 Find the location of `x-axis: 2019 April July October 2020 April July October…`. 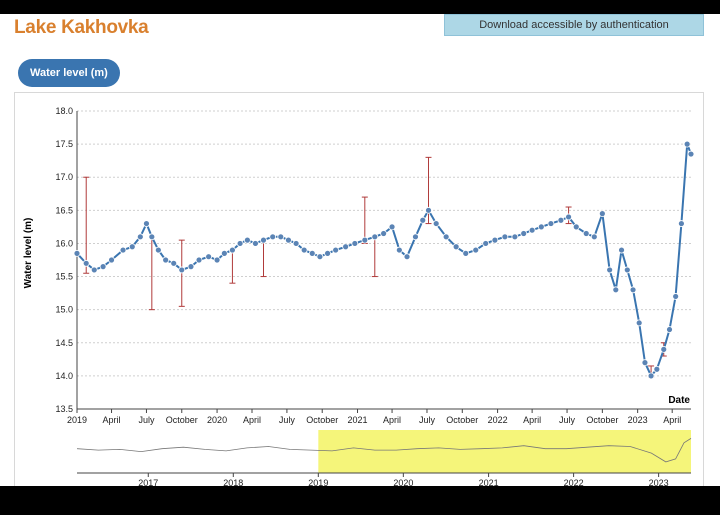

x-axis: 2019 April July October 2020 April July October… is located at coordinates (379, 416).